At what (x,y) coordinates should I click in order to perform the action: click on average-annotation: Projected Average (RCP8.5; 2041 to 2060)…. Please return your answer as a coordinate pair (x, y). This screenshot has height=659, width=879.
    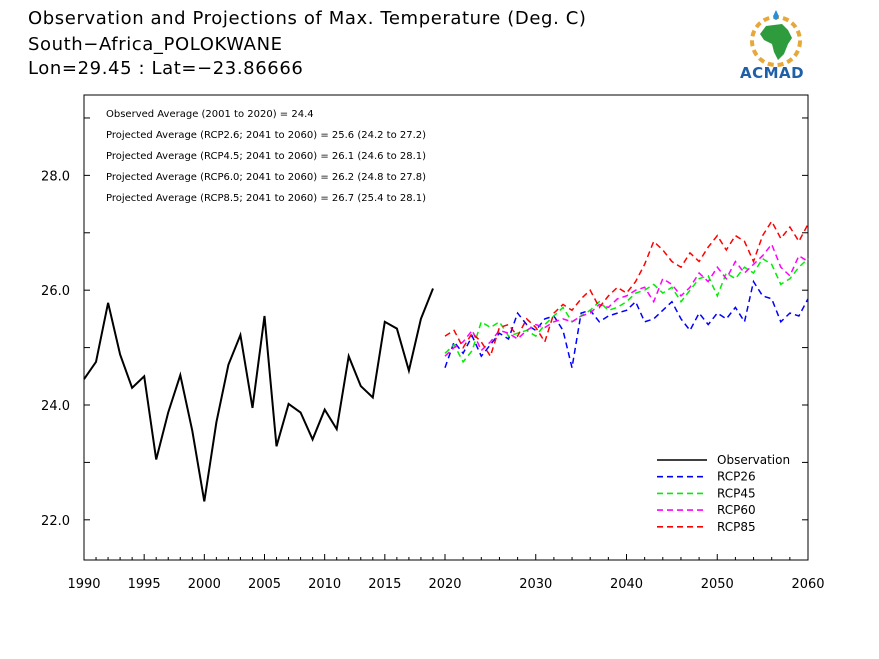
    Looking at the image, I should click on (266, 198).